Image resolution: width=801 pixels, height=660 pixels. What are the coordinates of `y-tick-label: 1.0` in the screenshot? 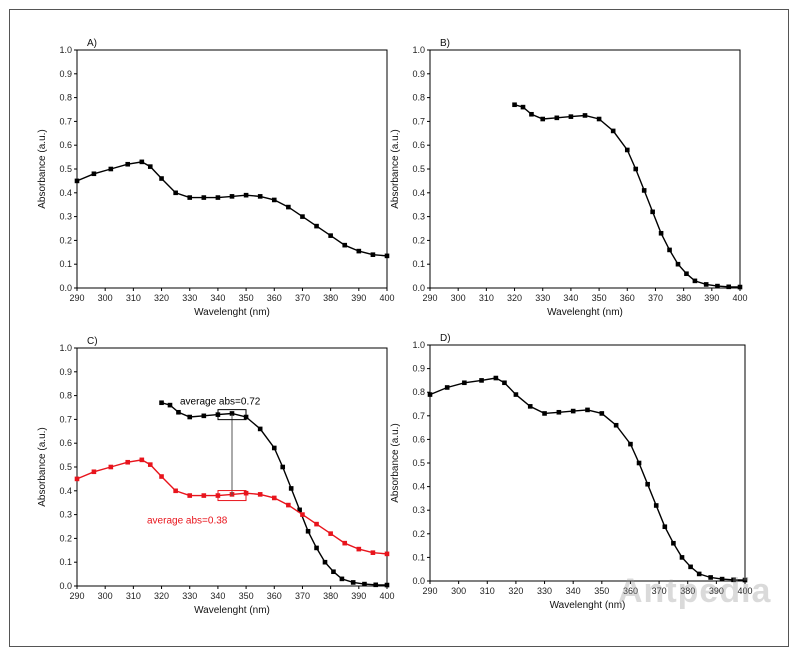 It's located at (418, 50).